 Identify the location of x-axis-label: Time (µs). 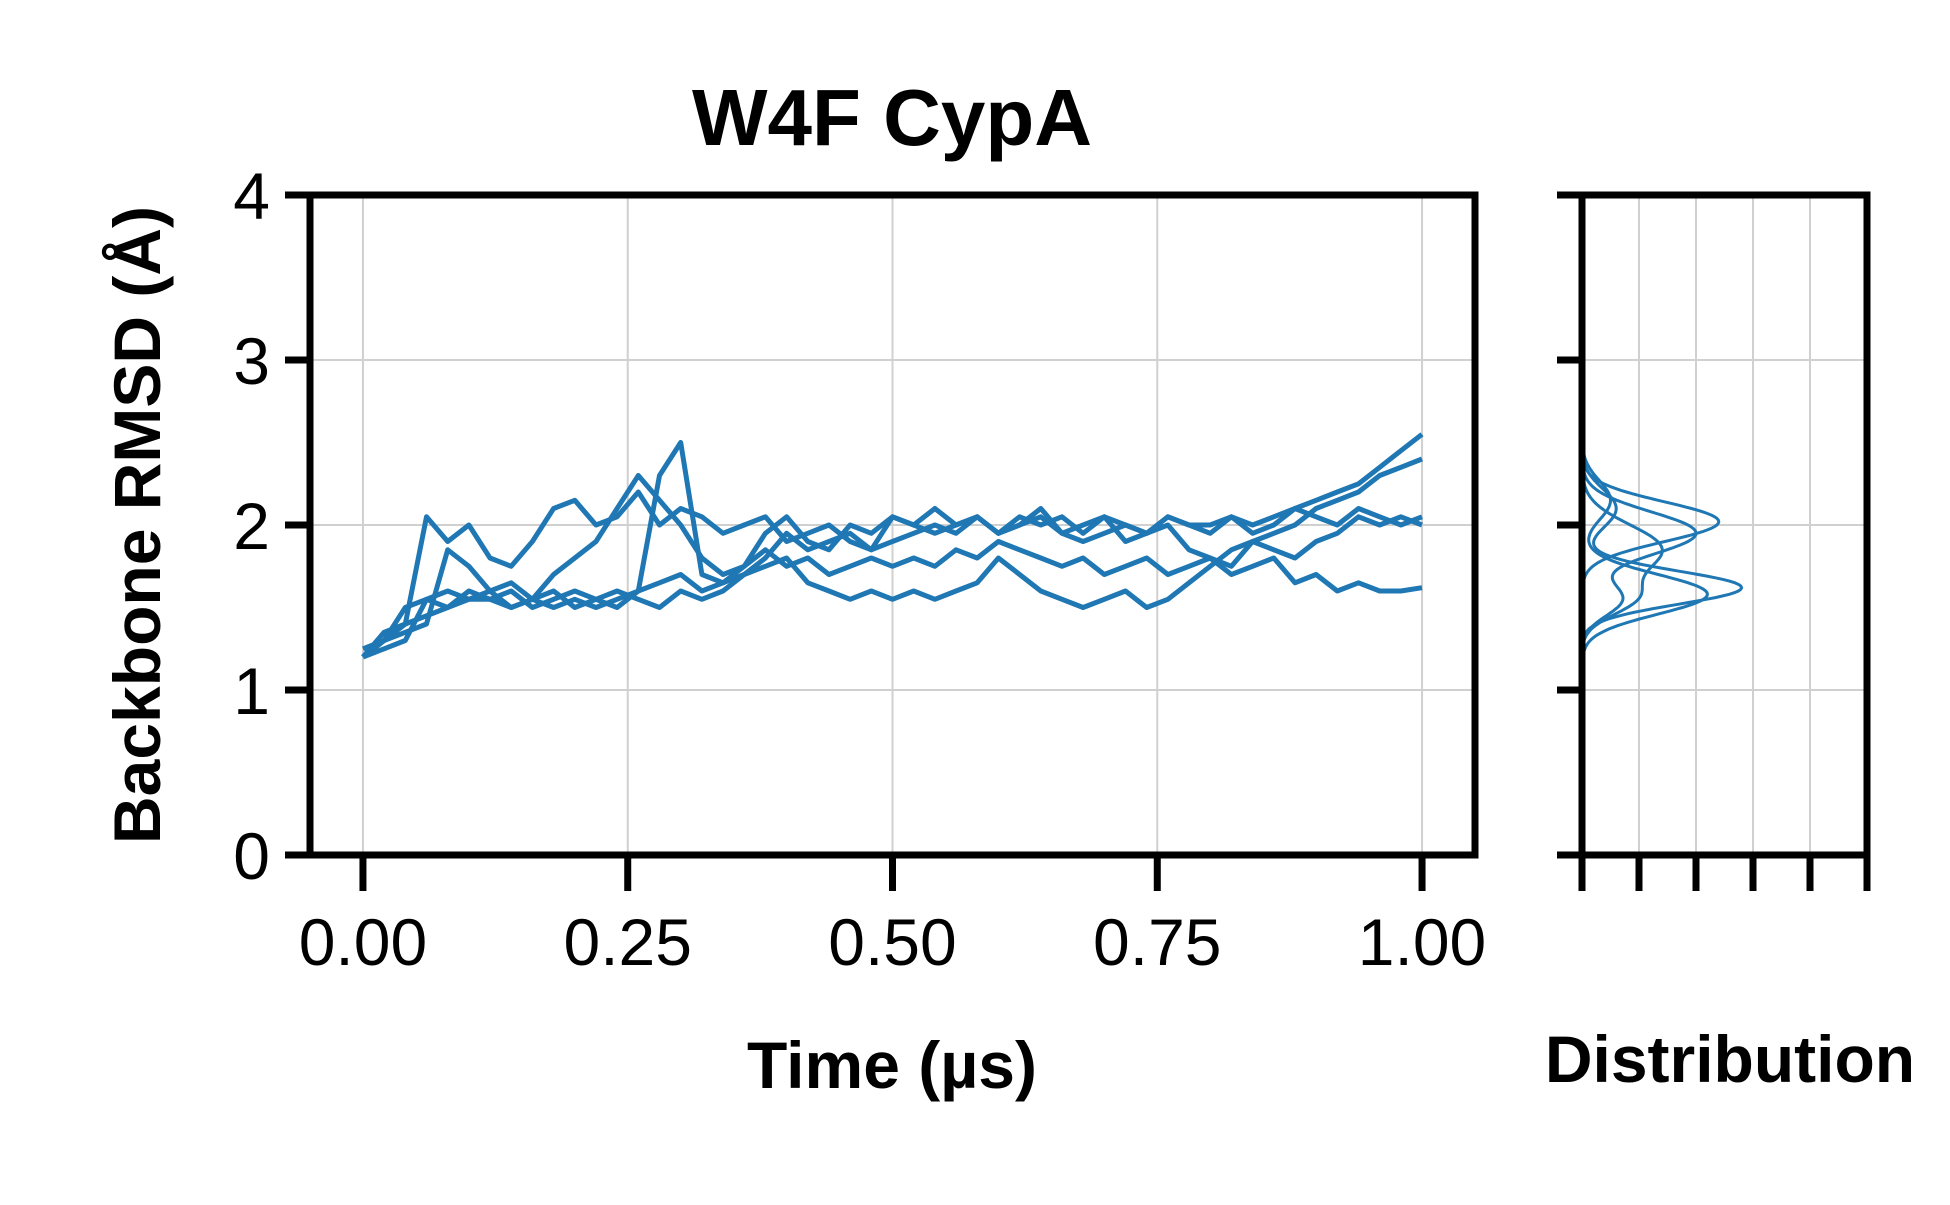
(892, 1065).